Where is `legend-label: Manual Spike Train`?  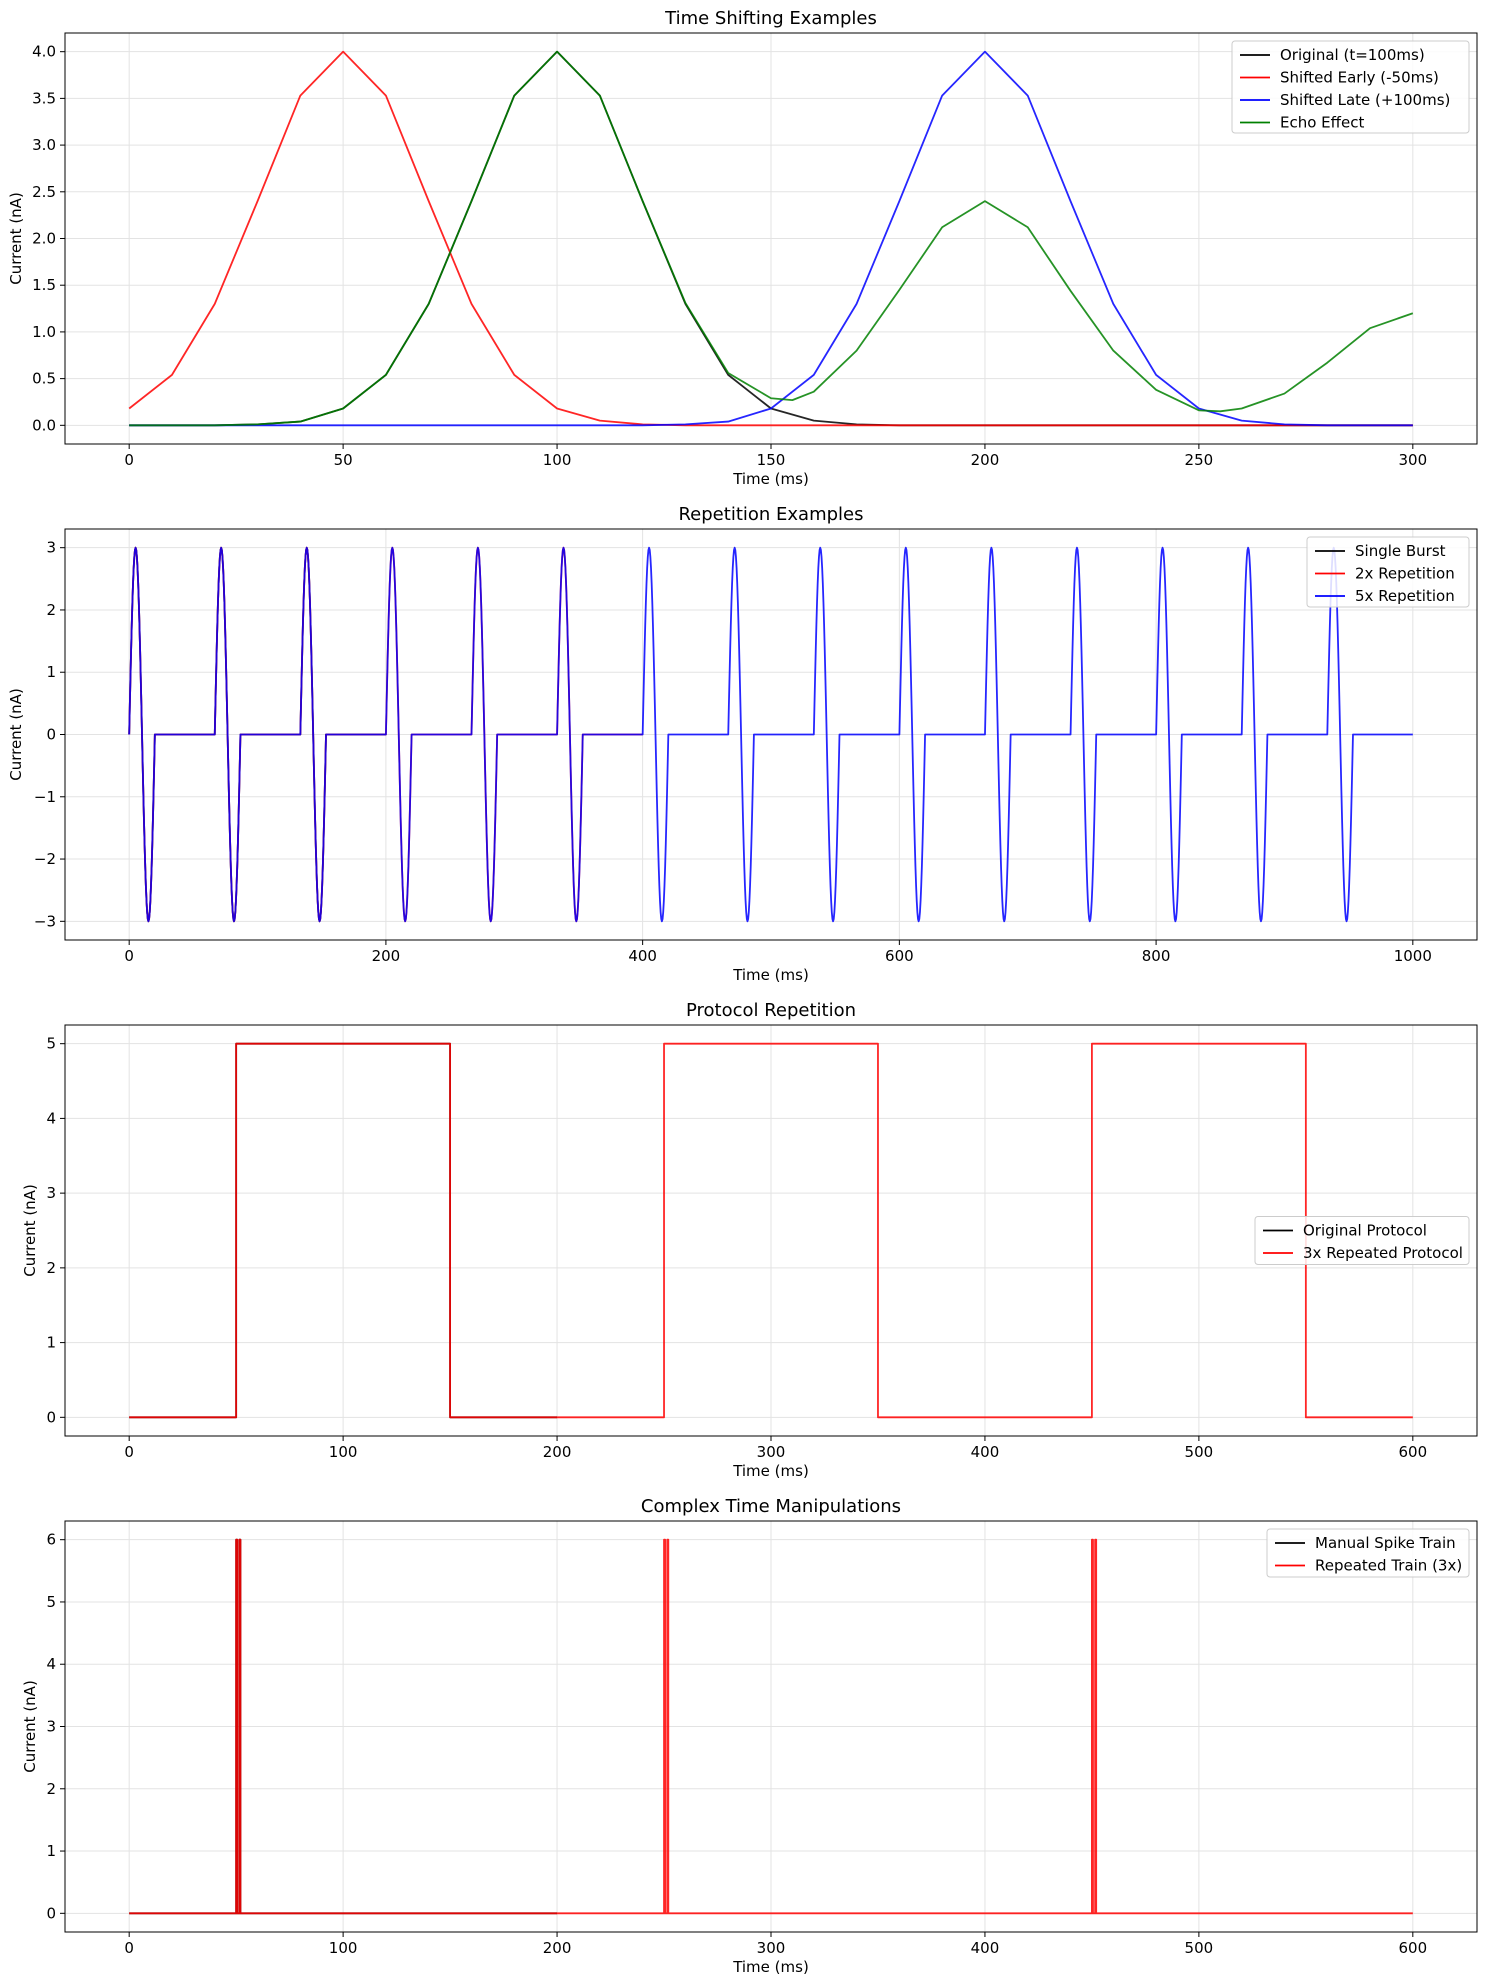 legend-label: Manual Spike Train is located at coordinates (1385, 1543).